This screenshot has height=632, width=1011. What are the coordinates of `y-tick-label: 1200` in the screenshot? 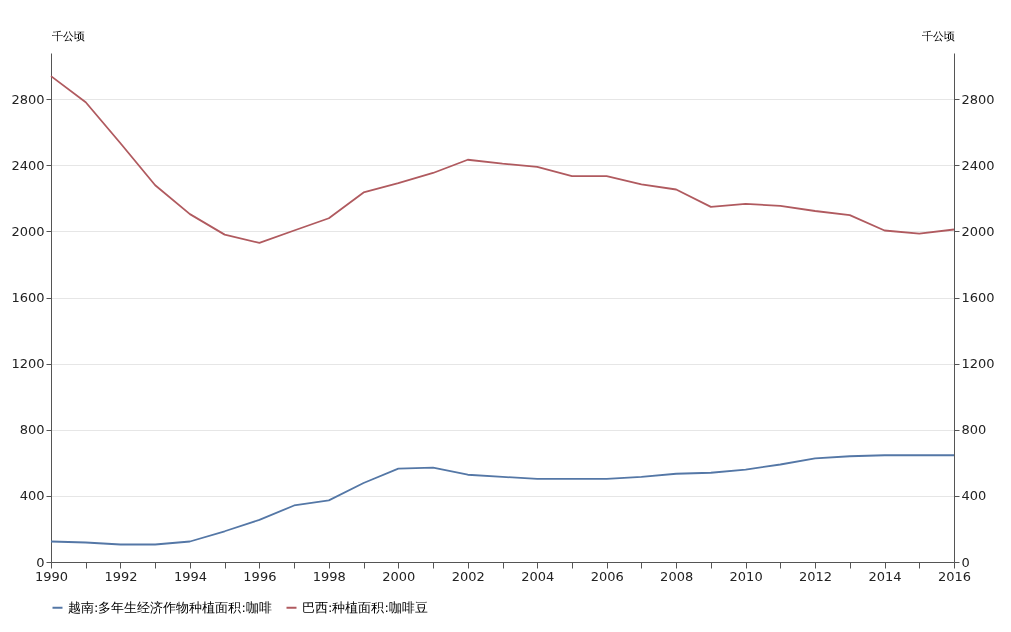 It's located at (28, 364).